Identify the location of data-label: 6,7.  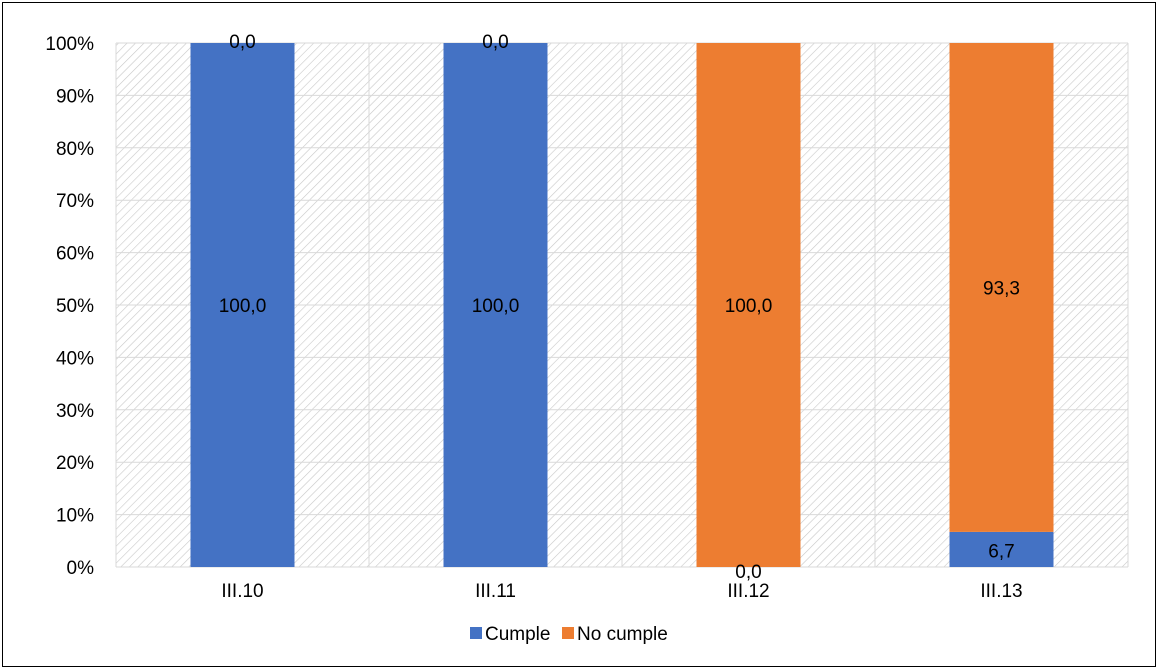
(1001, 551).